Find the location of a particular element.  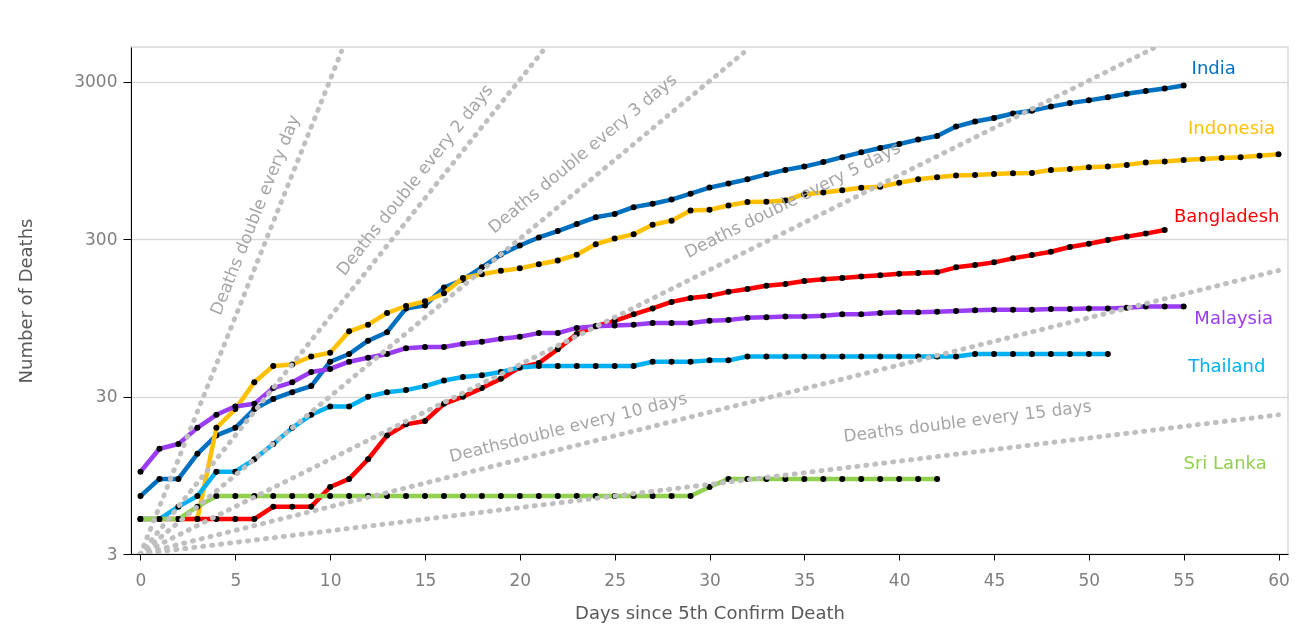

x-tick-label: 5 is located at coordinates (236, 579).